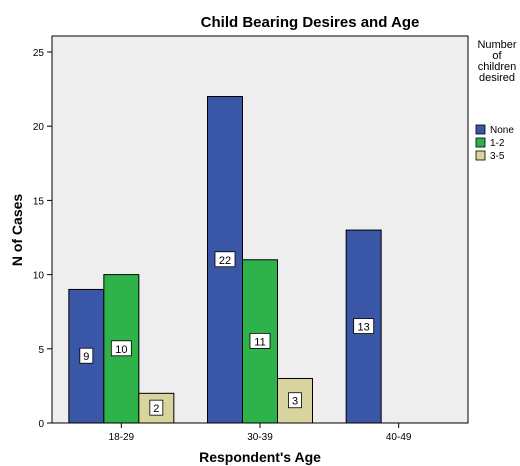 This screenshot has width=520, height=466. Describe the element at coordinates (260, 437) in the screenshot. I see `x-tick-label: 30-39` at that location.